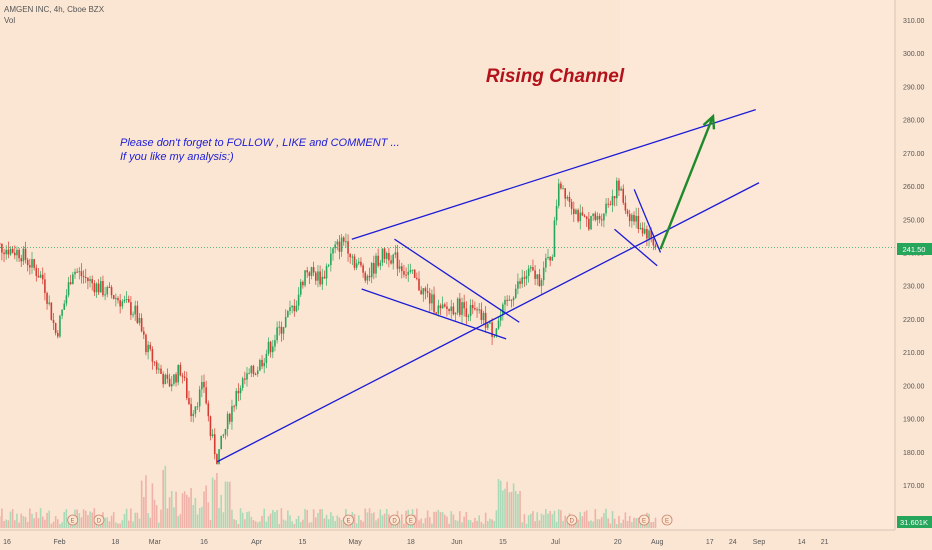  What do you see at coordinates (434, 314) in the screenshot?
I see `wedge1-lower-line` at bounding box center [434, 314].